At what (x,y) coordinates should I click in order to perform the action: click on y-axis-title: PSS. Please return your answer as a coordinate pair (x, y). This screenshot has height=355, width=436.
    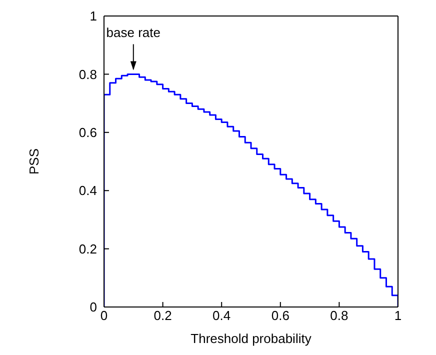
    Looking at the image, I should click on (34, 161).